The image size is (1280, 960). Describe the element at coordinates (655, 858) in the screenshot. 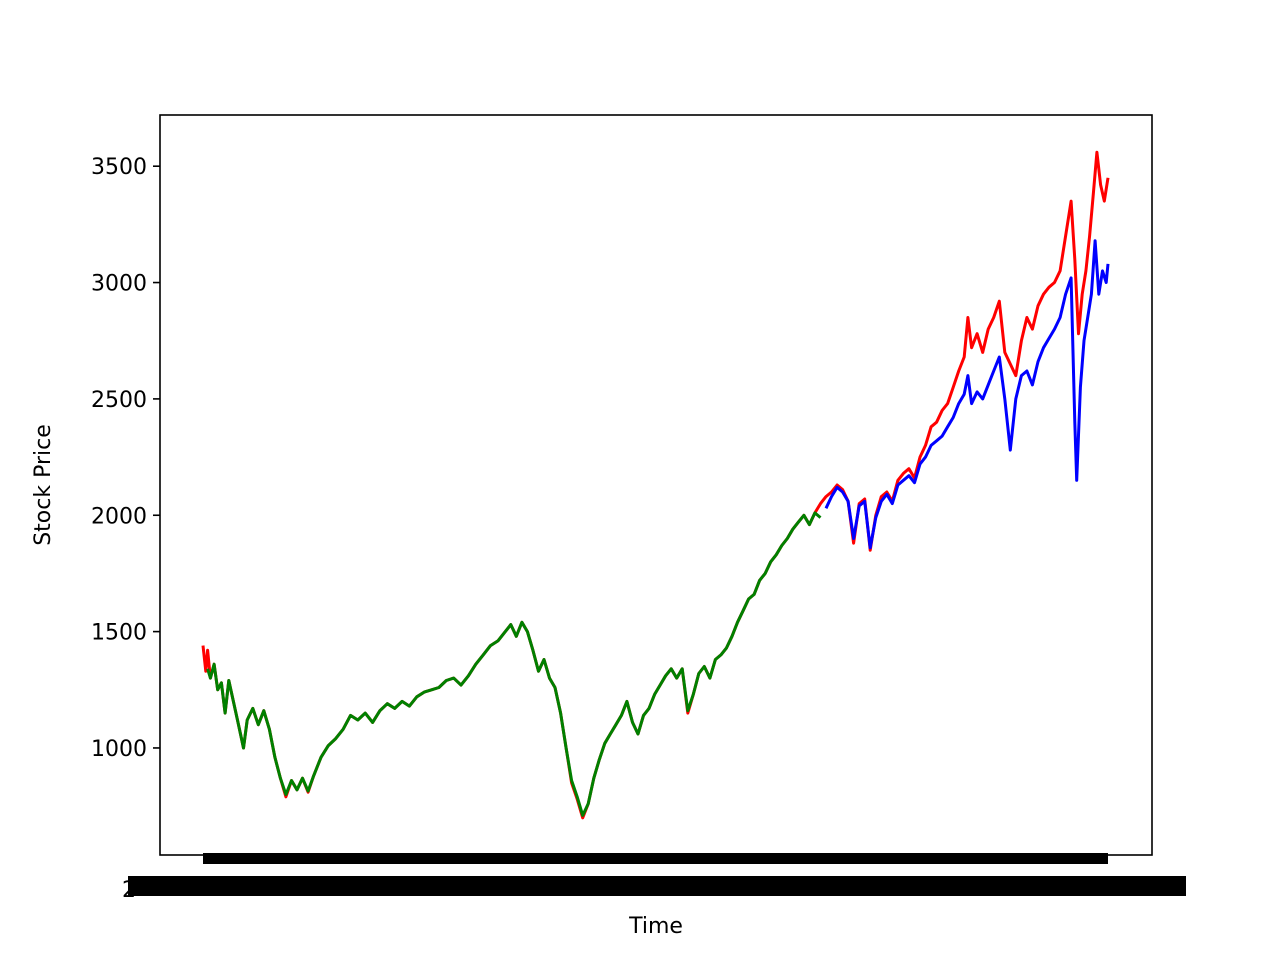

I see `x-tick-band` at that location.